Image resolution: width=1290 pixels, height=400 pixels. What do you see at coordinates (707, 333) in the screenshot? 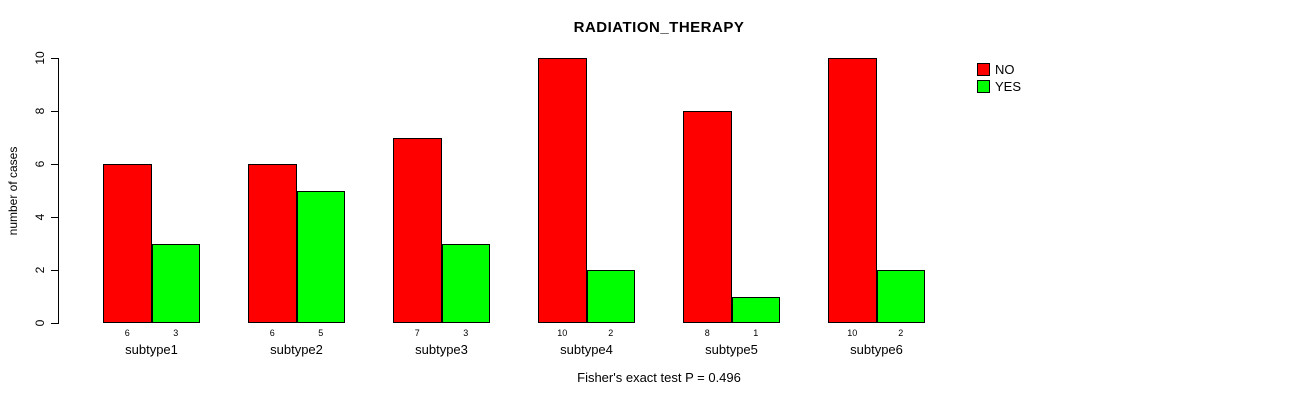
I see `bar-value-label: 8` at bounding box center [707, 333].